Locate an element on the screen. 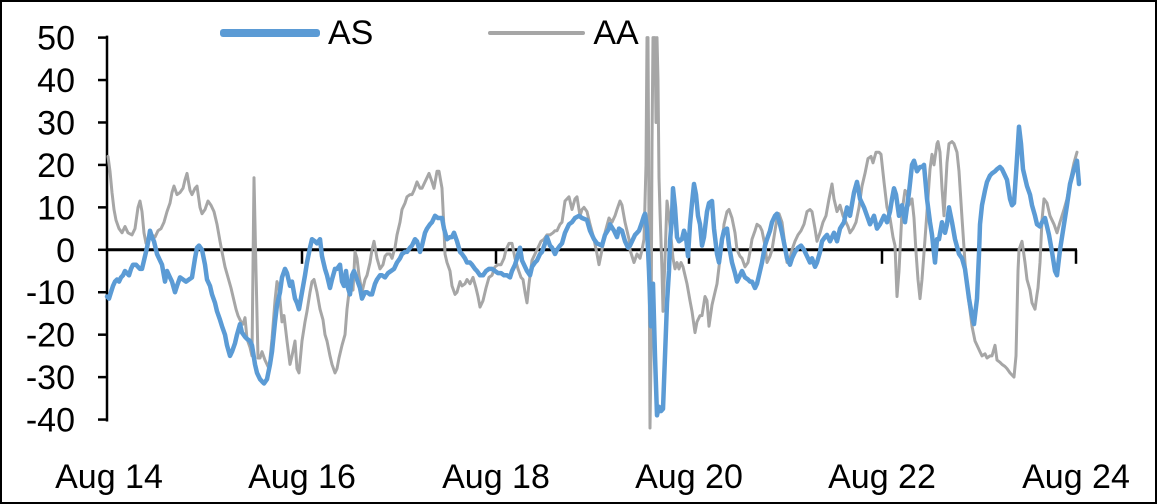 The height and width of the screenshot is (504, 1157). y-axis-tick-label: 0 is located at coordinates (65, 251).